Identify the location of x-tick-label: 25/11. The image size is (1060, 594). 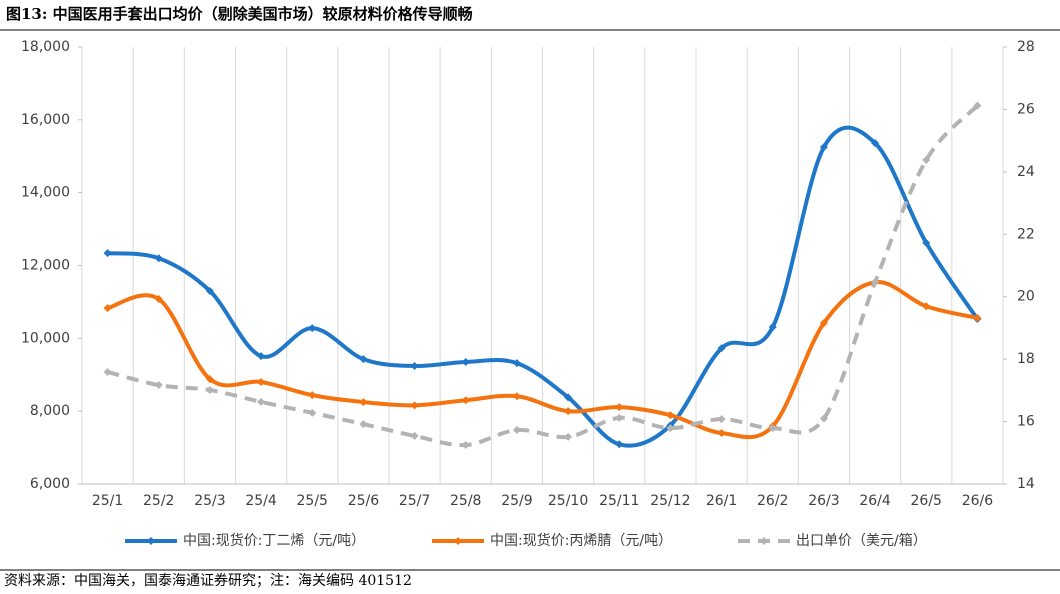
(619, 501).